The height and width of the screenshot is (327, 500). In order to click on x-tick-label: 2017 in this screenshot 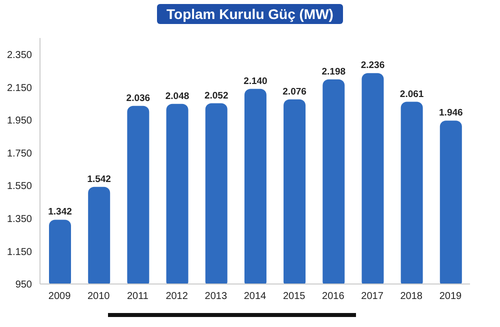, I will do `click(372, 296)`.